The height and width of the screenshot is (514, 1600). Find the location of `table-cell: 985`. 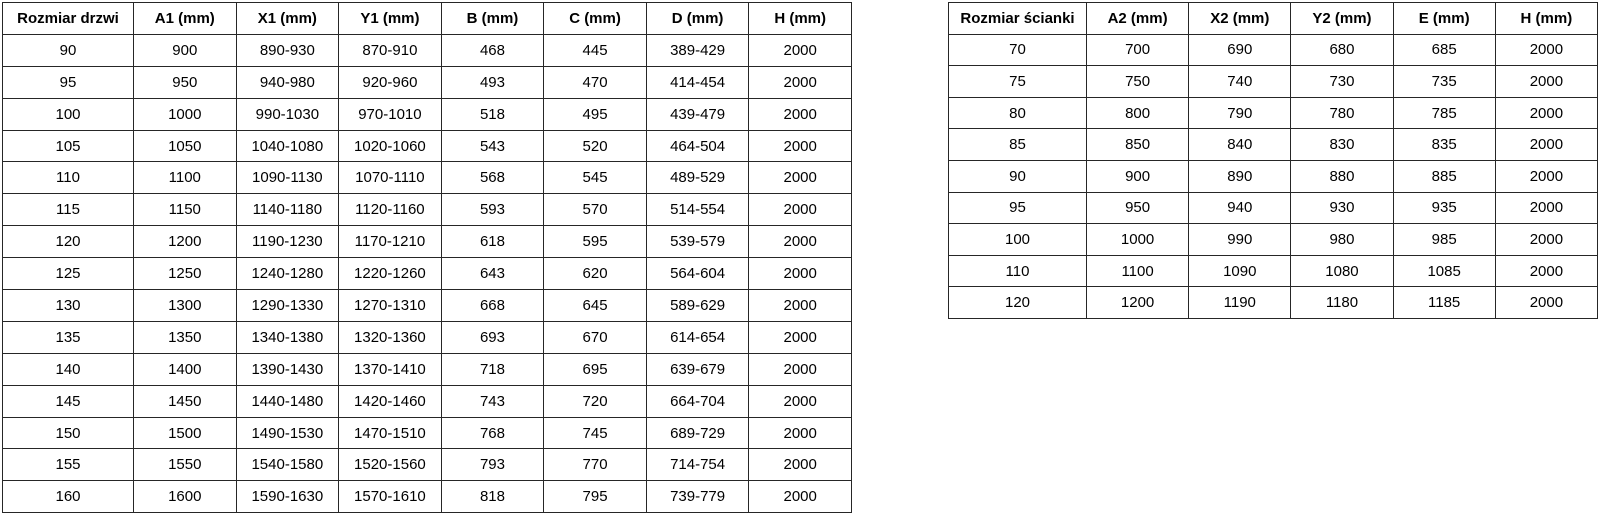

table-cell: 985 is located at coordinates (1444, 239).